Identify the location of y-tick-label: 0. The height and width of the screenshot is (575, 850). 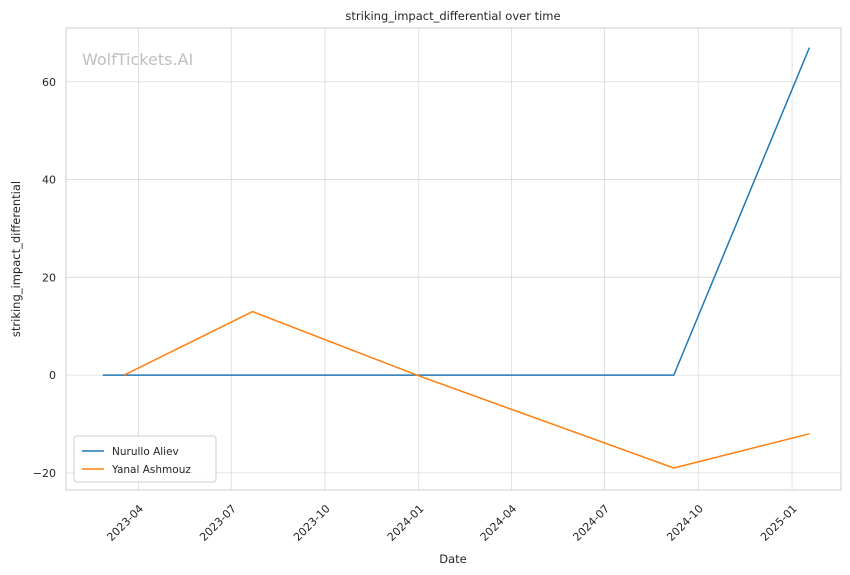
(52, 375).